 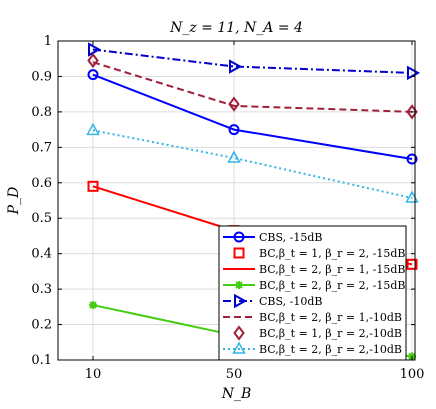 I want to click on y-tick-label: 0.6, so click(x=41, y=183).